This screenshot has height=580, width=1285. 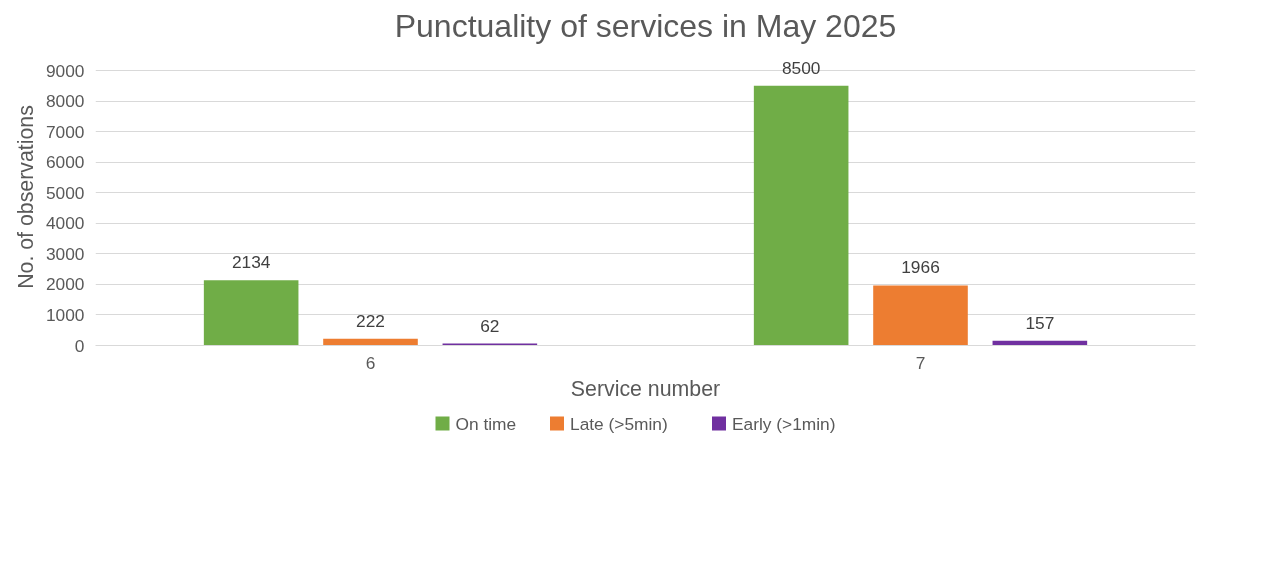 What do you see at coordinates (645, 25) in the screenshot?
I see `chart-title: Punctuality of services in May 2025` at bounding box center [645, 25].